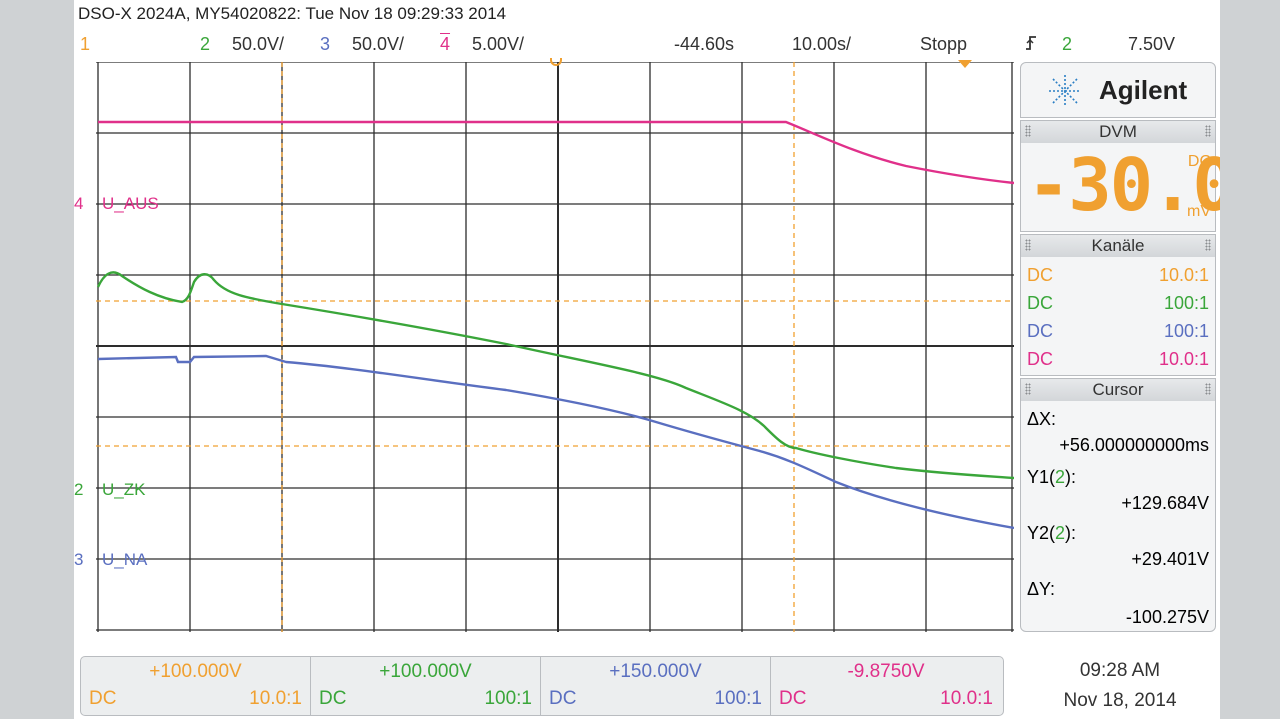  What do you see at coordinates (1067, 44) in the screenshot?
I see `trigger-source: 2` at bounding box center [1067, 44].